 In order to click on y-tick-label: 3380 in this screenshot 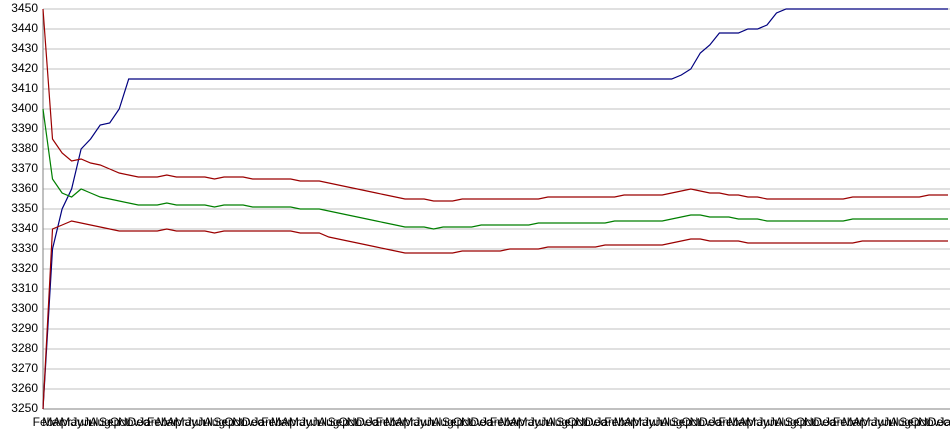, I will do `click(24, 148)`.